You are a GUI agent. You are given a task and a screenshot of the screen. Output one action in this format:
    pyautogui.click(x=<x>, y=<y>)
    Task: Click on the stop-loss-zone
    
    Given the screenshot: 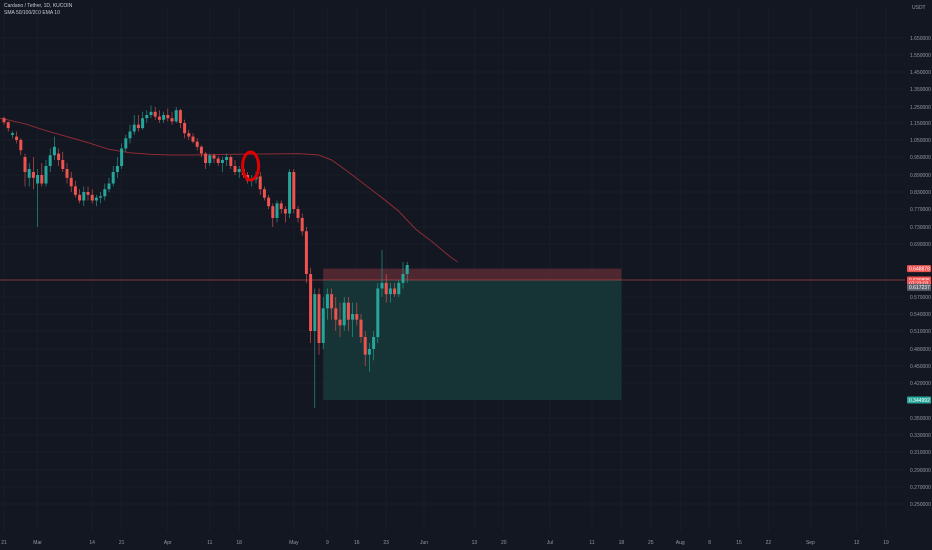 What is the action you would take?
    pyautogui.click(x=472, y=274)
    